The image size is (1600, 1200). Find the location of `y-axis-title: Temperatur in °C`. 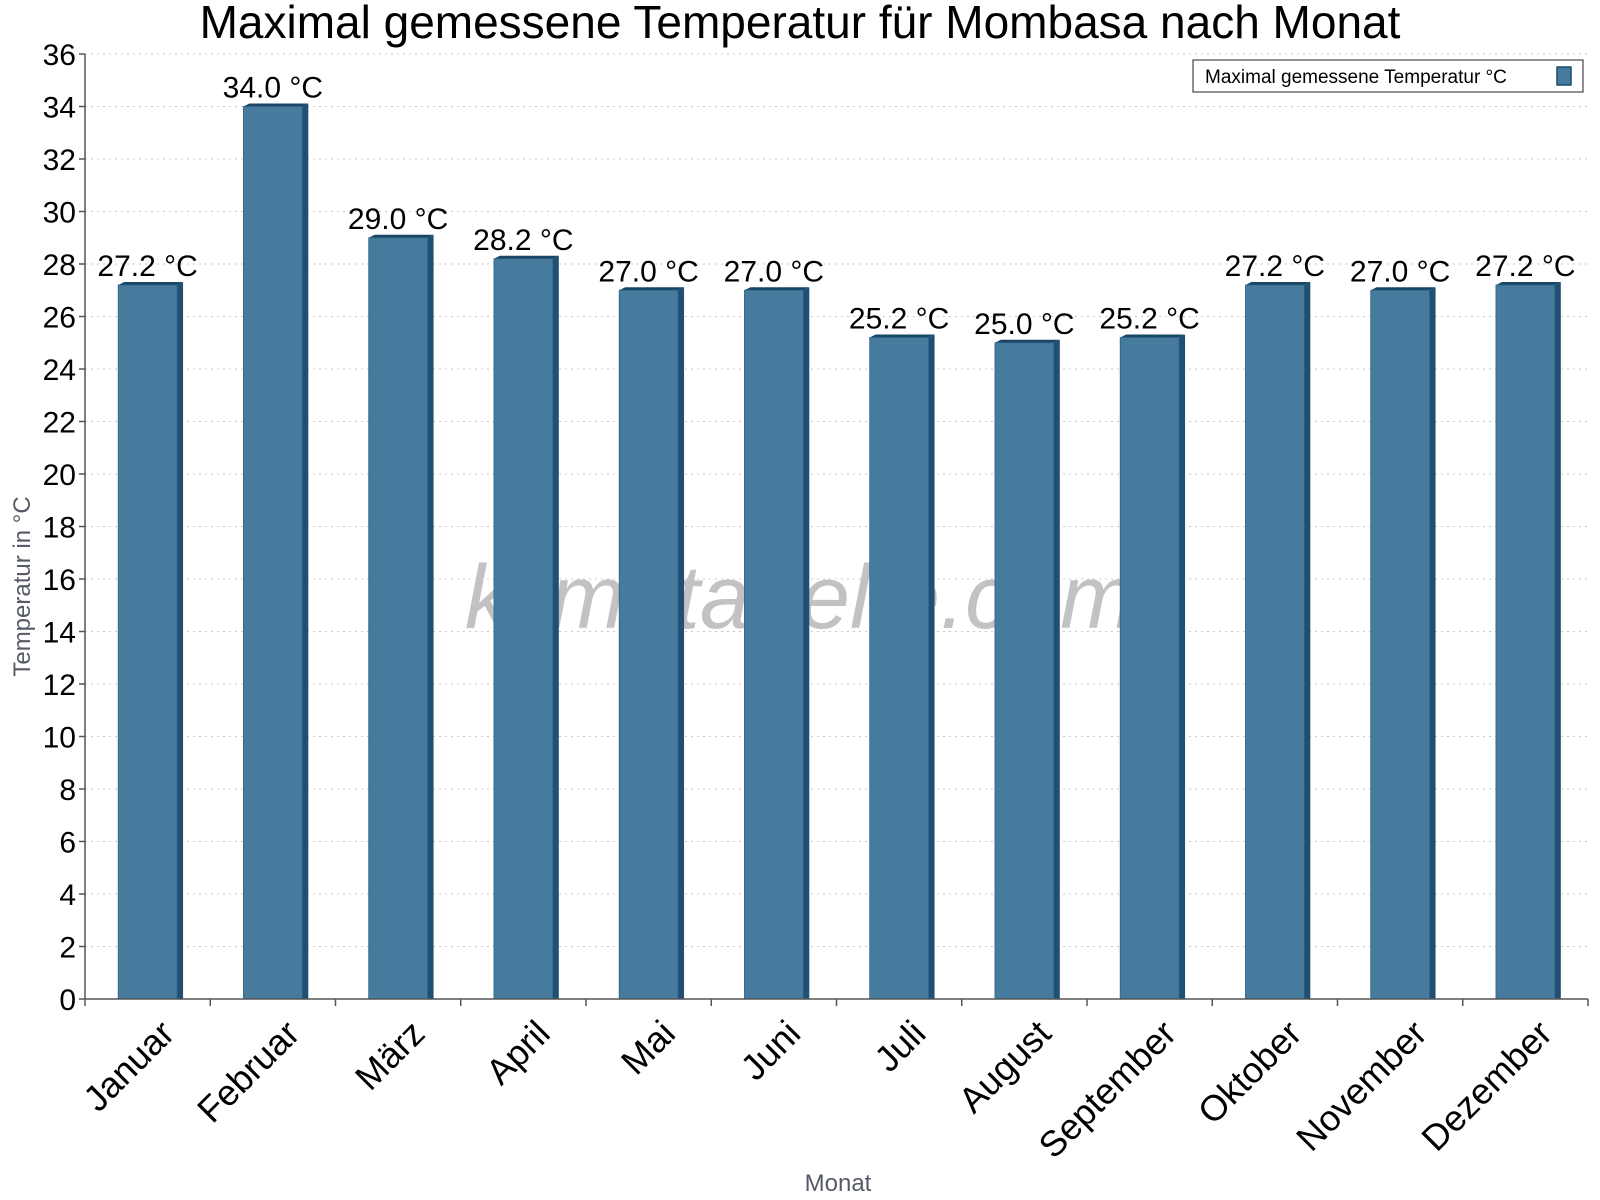

y-axis-title: Temperatur in °C is located at coordinates (22, 586).